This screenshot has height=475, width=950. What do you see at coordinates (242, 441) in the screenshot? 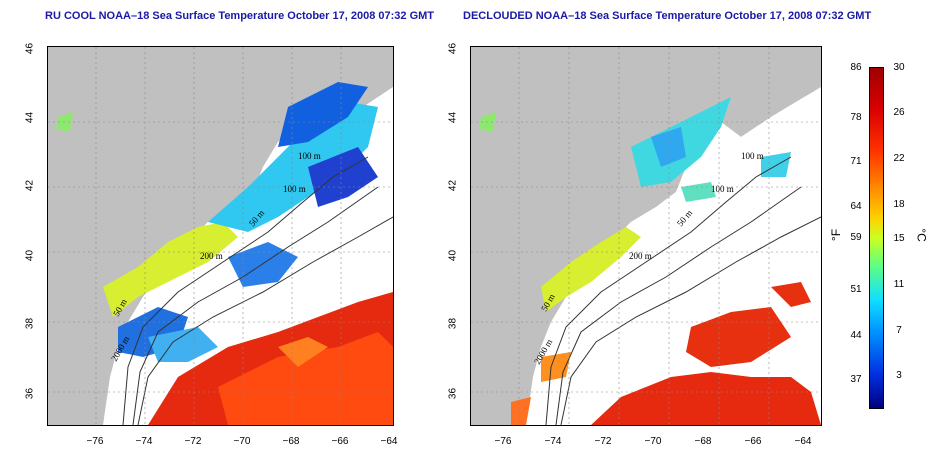
I see `left-x-tick: −70` at bounding box center [242, 441].